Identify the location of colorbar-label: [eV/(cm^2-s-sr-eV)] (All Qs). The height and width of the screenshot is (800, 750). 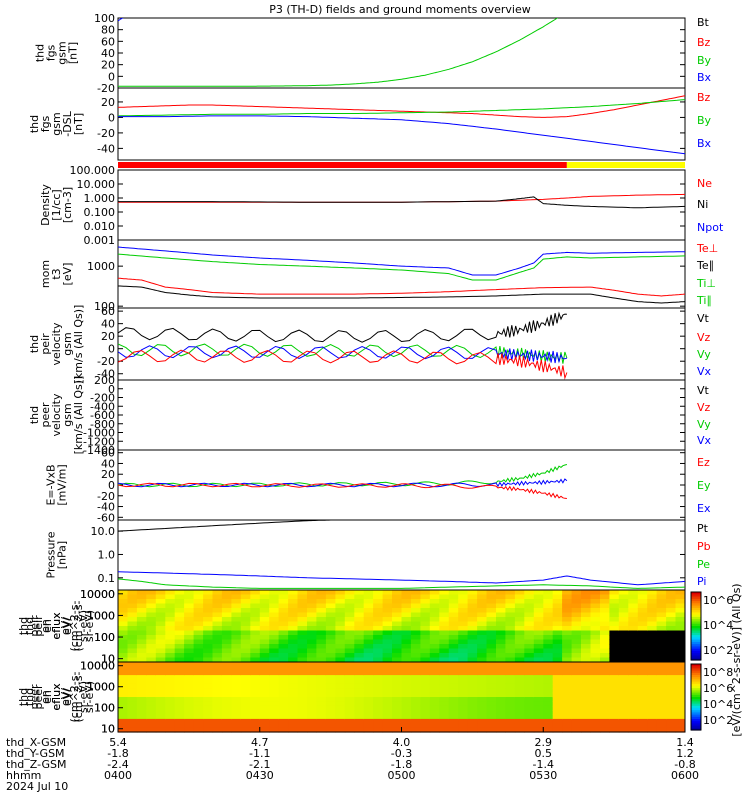
(736, 659).